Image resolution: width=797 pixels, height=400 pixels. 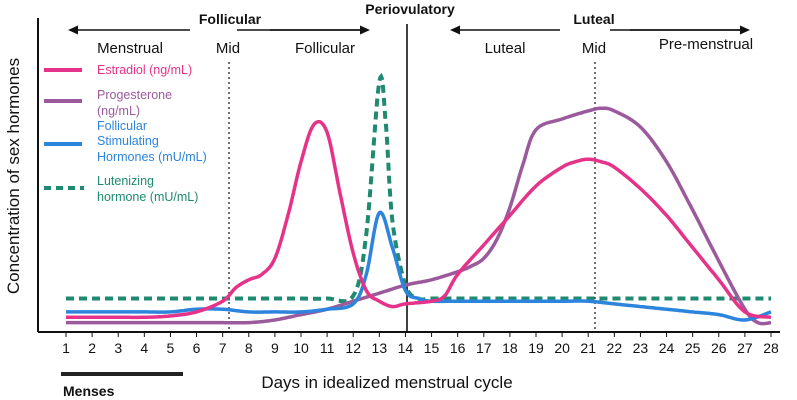 What do you see at coordinates (230, 19) in the screenshot?
I see `phase-follicular-header: Follicular` at bounding box center [230, 19].